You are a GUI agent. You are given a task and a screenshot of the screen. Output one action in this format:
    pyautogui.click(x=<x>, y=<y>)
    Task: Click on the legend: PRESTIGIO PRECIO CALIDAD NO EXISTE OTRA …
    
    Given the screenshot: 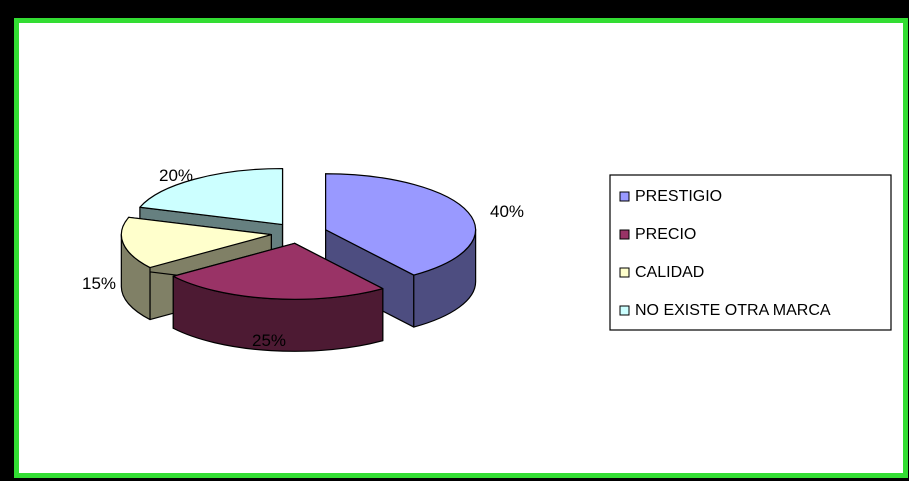 What is the action you would take?
    pyautogui.click(x=750, y=252)
    